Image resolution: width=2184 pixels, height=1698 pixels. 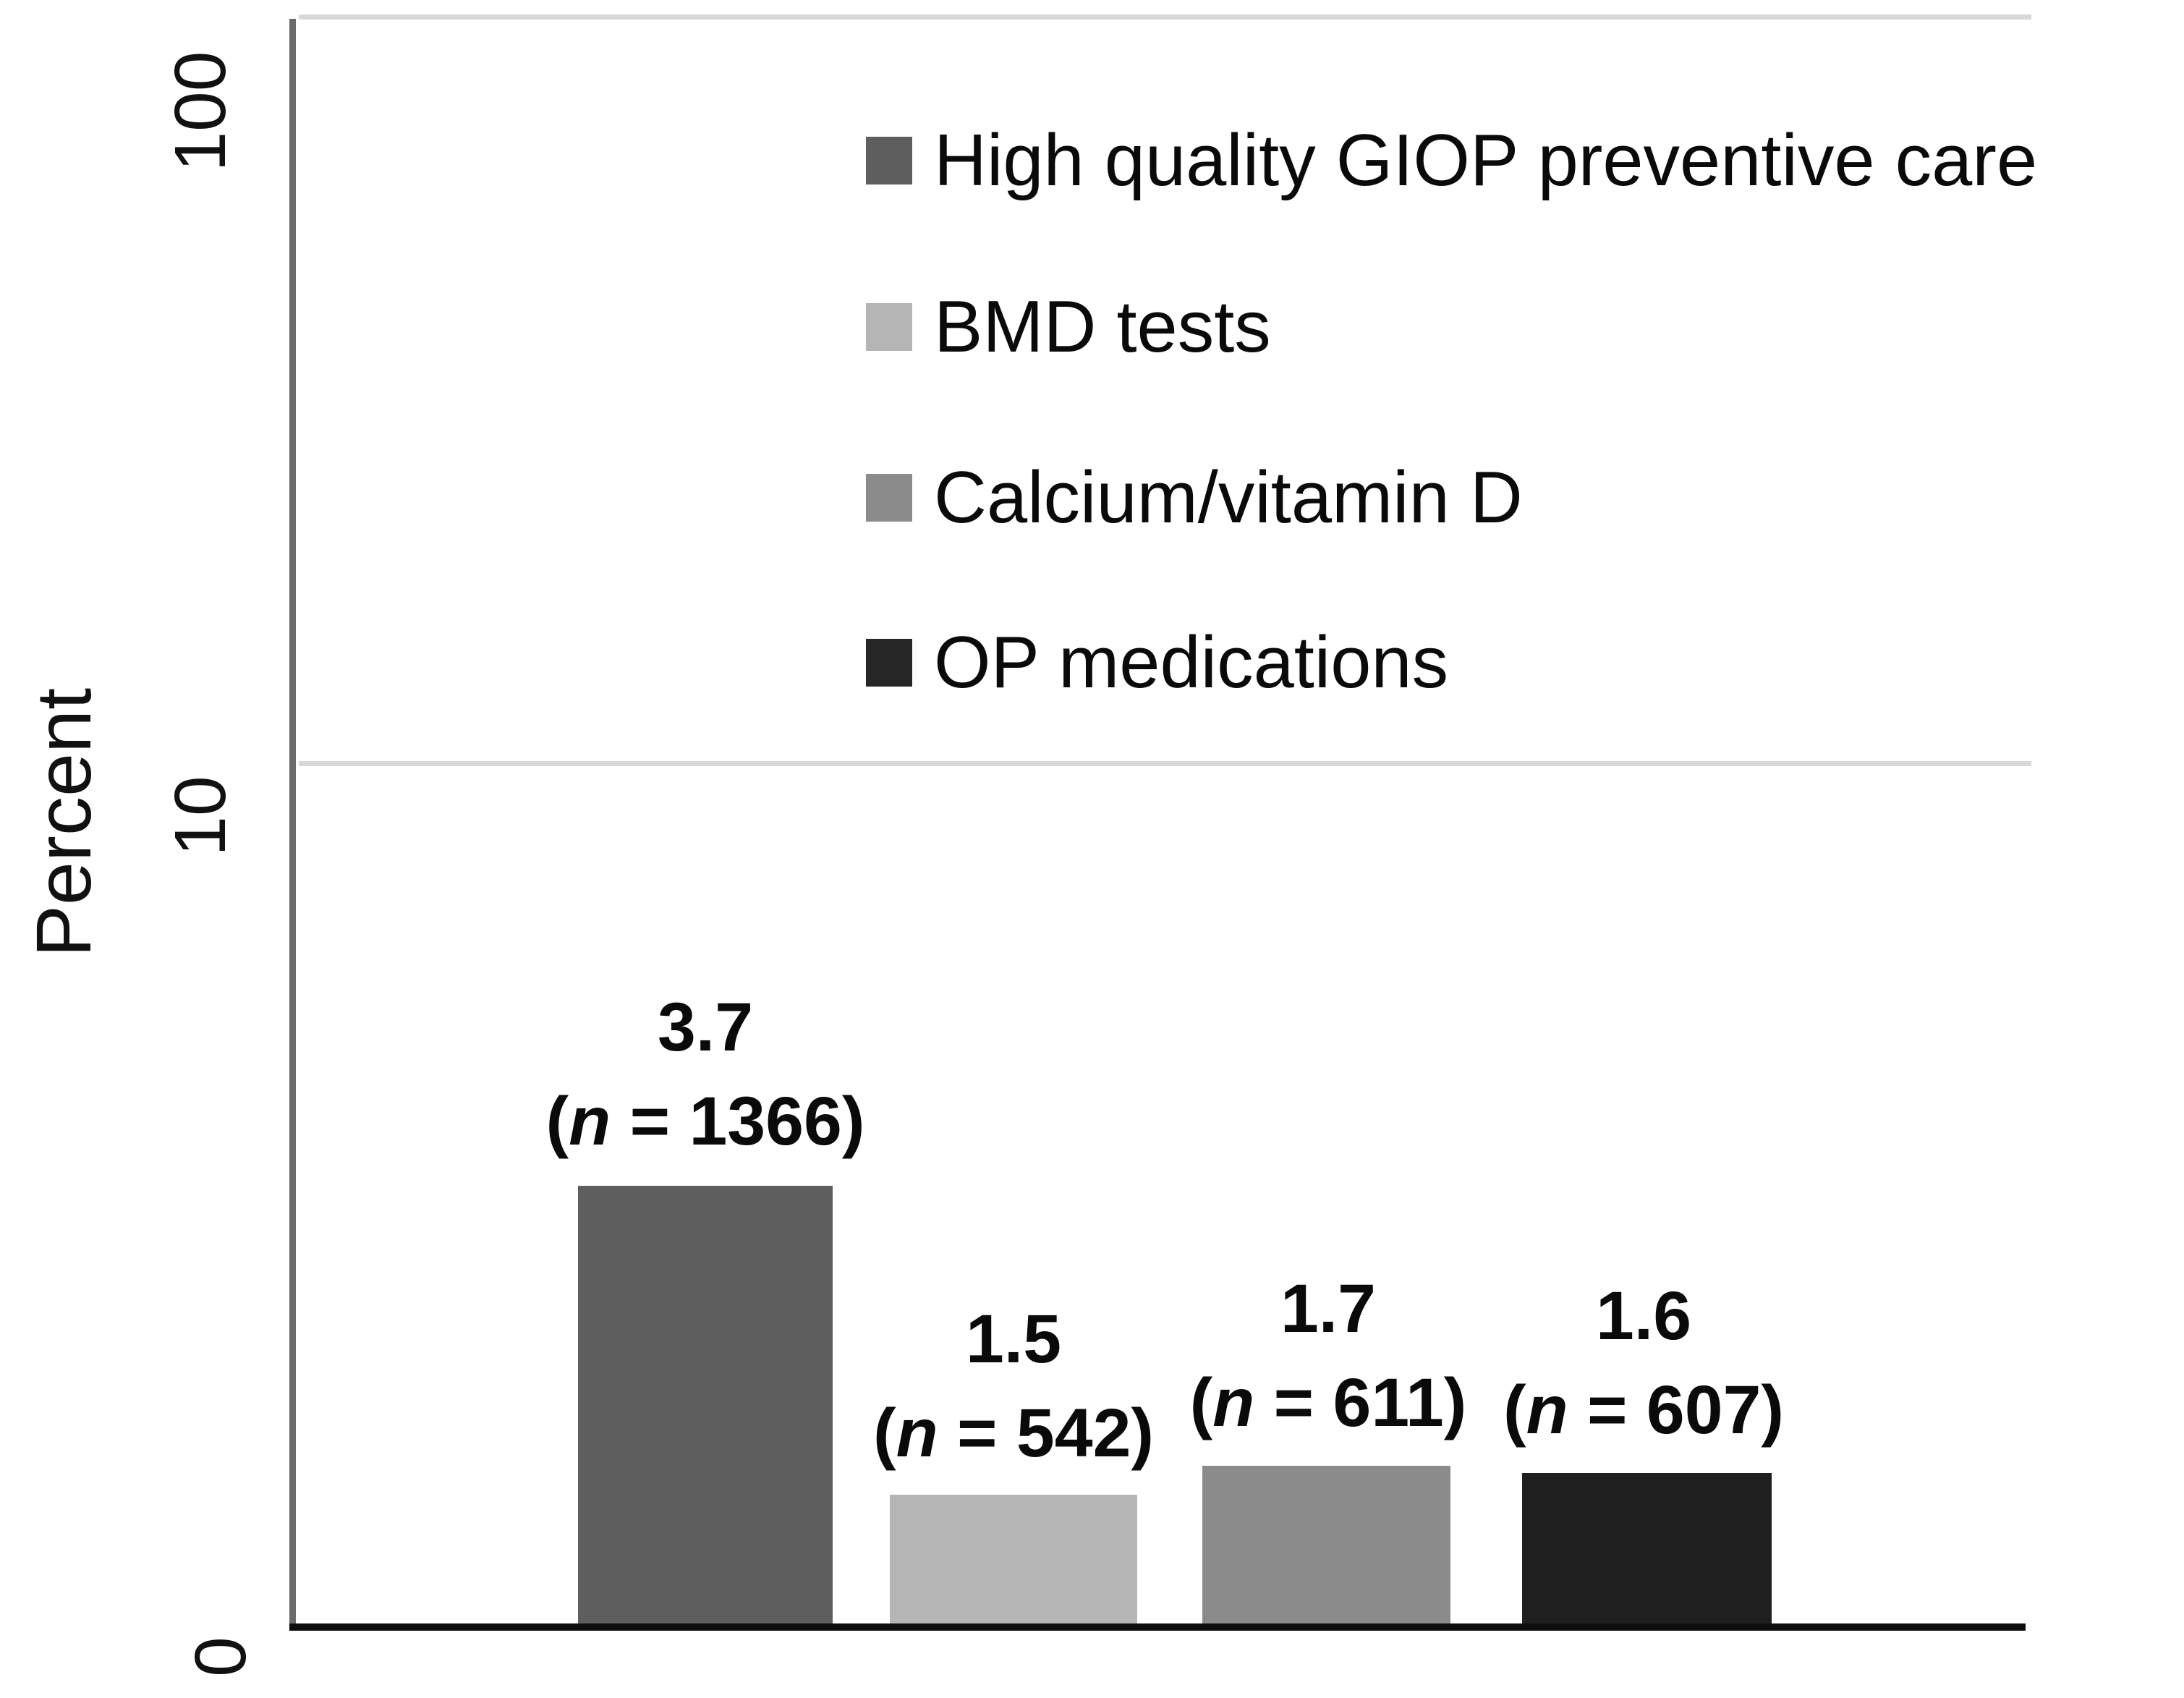 What do you see at coordinates (889, 498) in the screenshot?
I see `legend-swatch-calcium-vitamin-d` at bounding box center [889, 498].